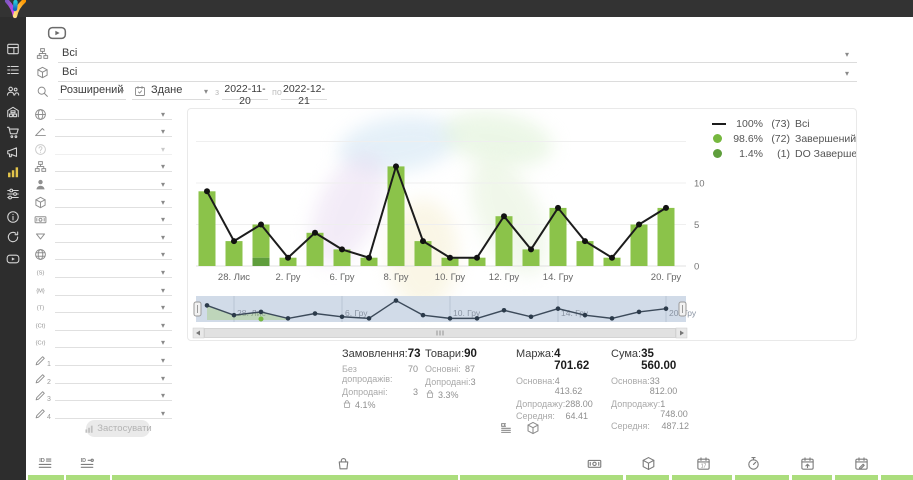  What do you see at coordinates (13, 259) in the screenshot?
I see `sidebar-item-video` at bounding box center [13, 259].